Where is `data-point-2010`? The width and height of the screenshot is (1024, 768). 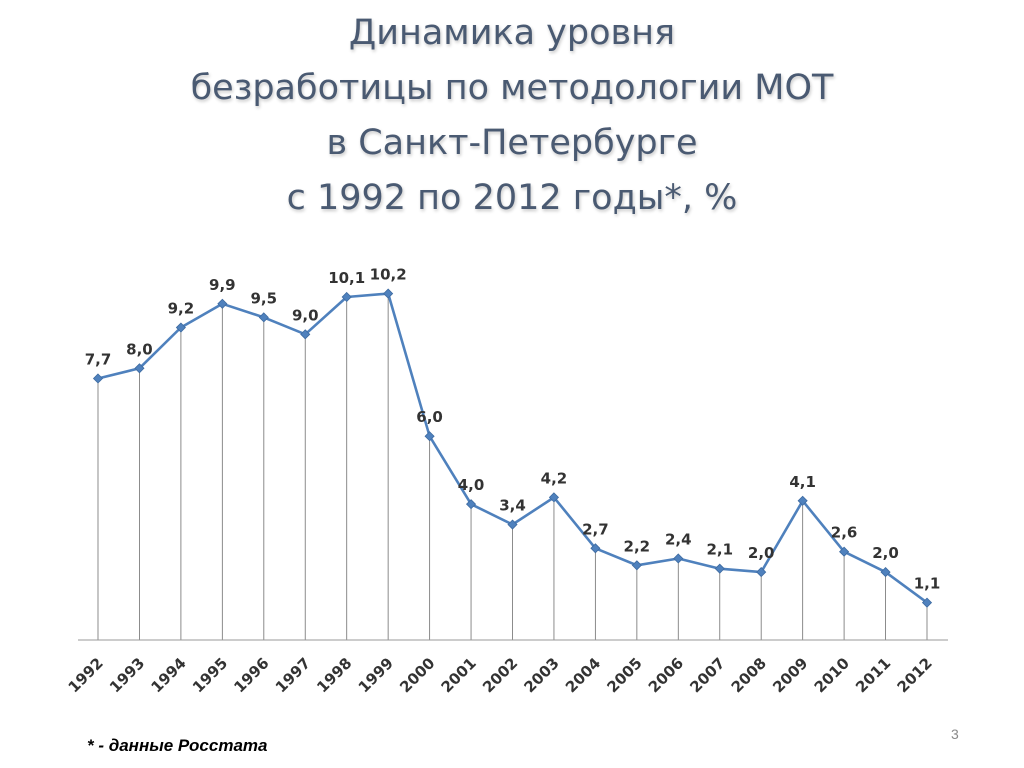
data-point-2010 is located at coordinates (844, 551).